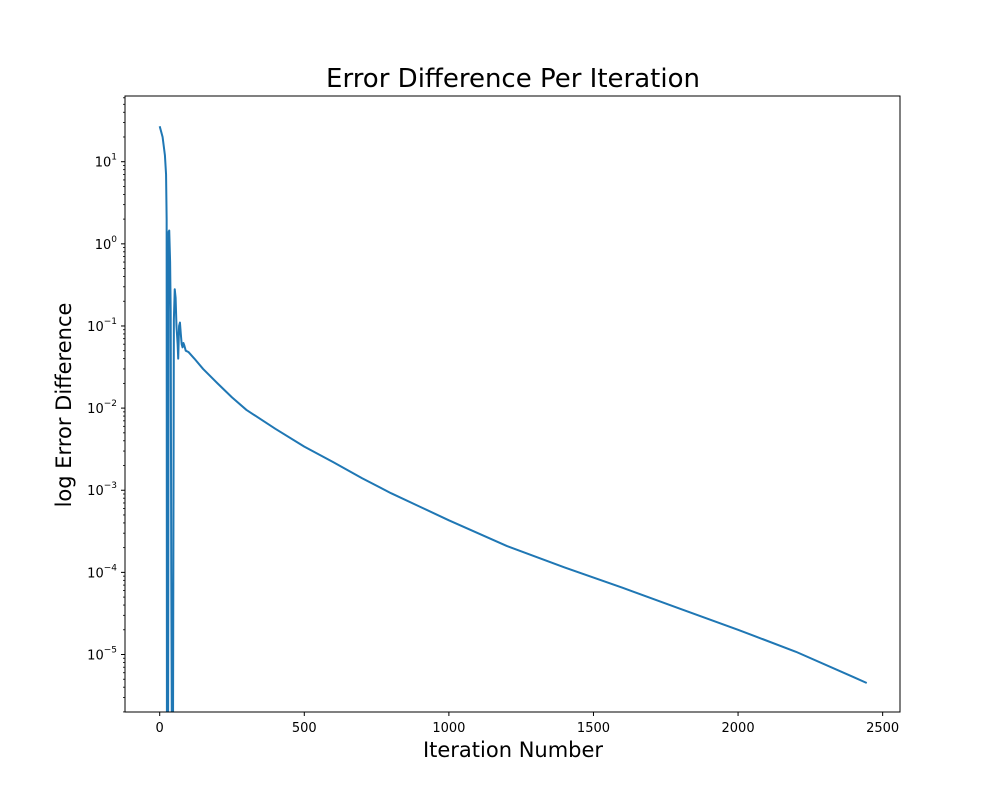  What do you see at coordinates (102, 408) in the screenshot?
I see `y-tick-label: 10⁻²` at bounding box center [102, 408].